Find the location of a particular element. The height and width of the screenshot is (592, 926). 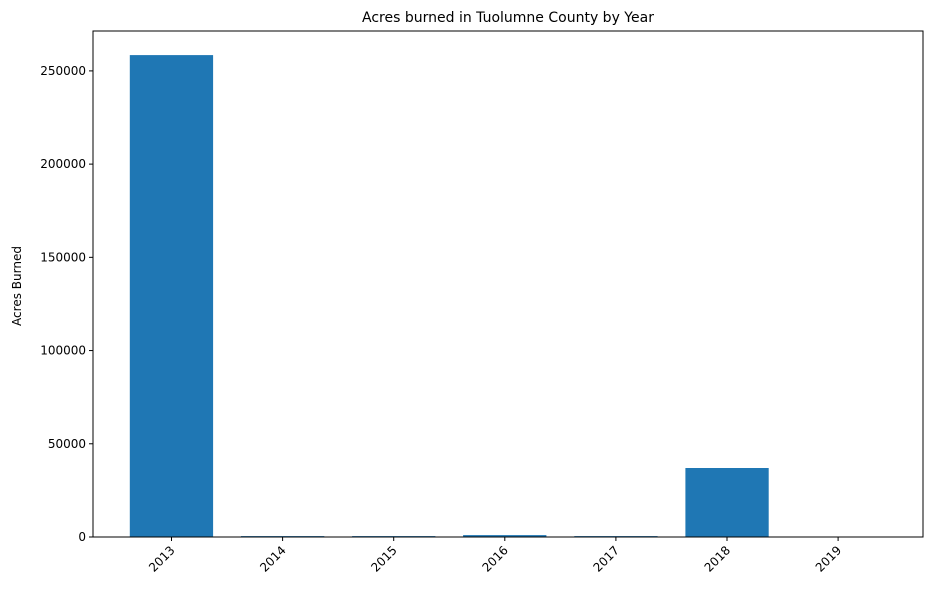

bar-2013 is located at coordinates (171, 296).